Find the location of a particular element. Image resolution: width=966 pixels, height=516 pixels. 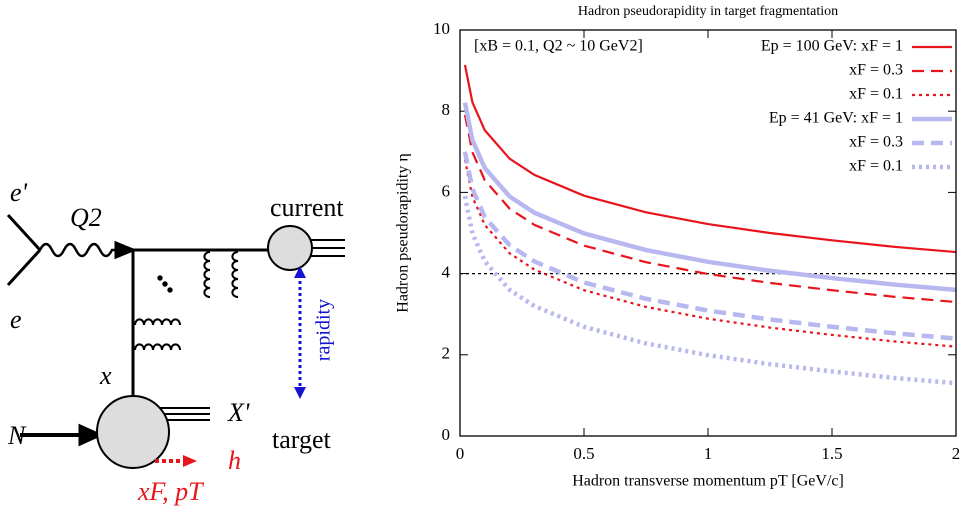

current-blob is located at coordinates (290, 248).